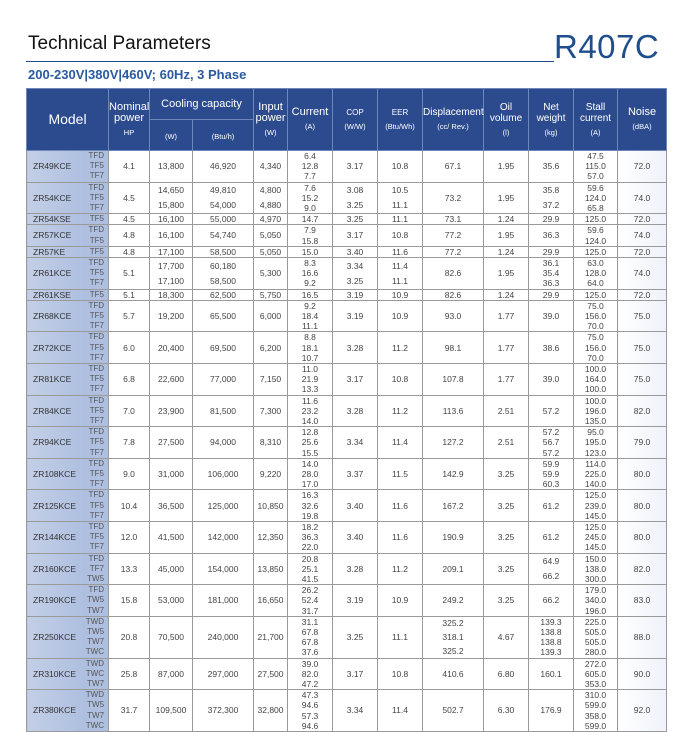 The height and width of the screenshot is (732, 680). What do you see at coordinates (453, 637) in the screenshot?
I see `cell-disp: 325.2 318.1 325.2` at bounding box center [453, 637].